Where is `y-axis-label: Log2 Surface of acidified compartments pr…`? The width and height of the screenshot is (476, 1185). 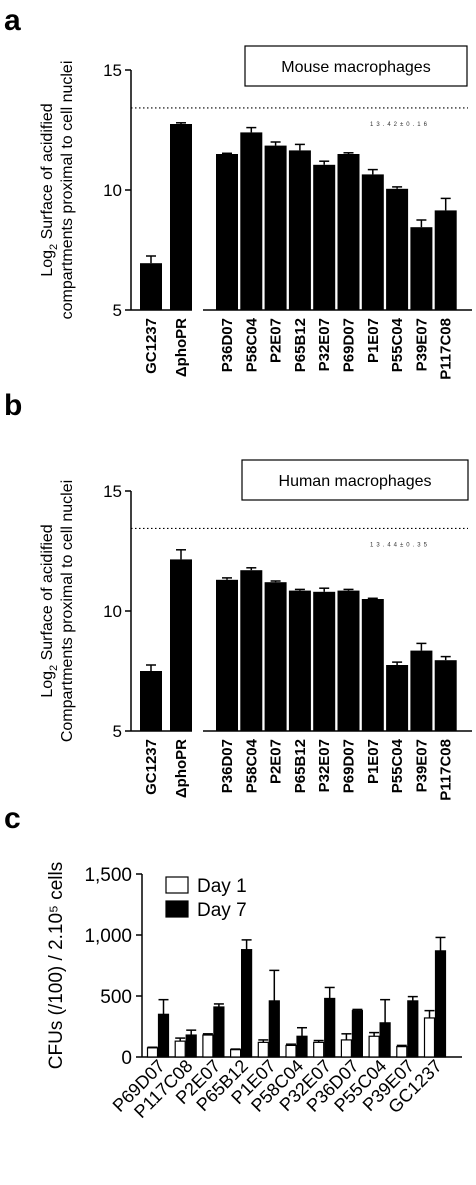 y-axis-label: Log2 Surface of acidified compartments pr… is located at coordinates (57, 190).